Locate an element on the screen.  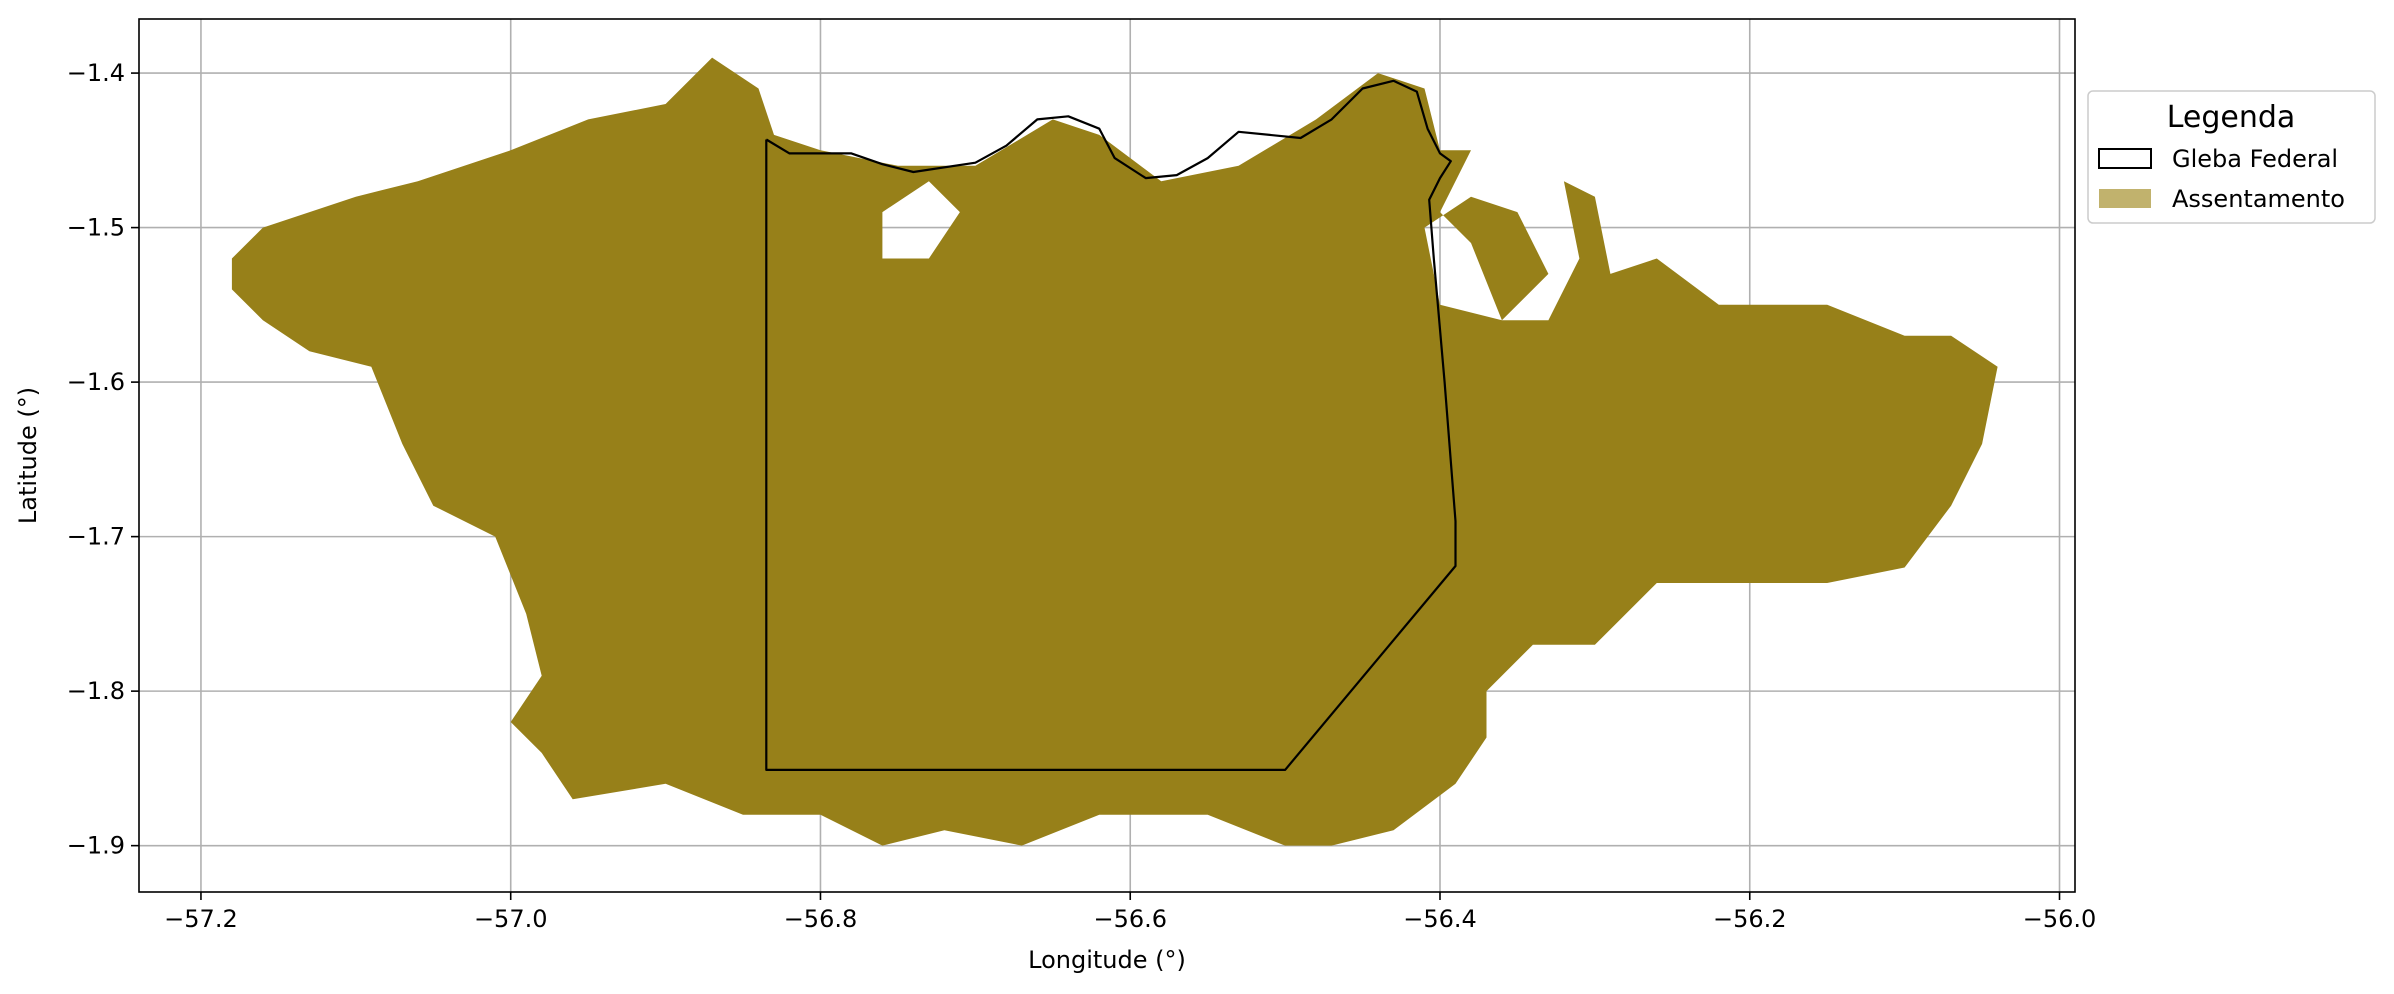
legend-swatch-assentamento is located at coordinates (2125, 198).